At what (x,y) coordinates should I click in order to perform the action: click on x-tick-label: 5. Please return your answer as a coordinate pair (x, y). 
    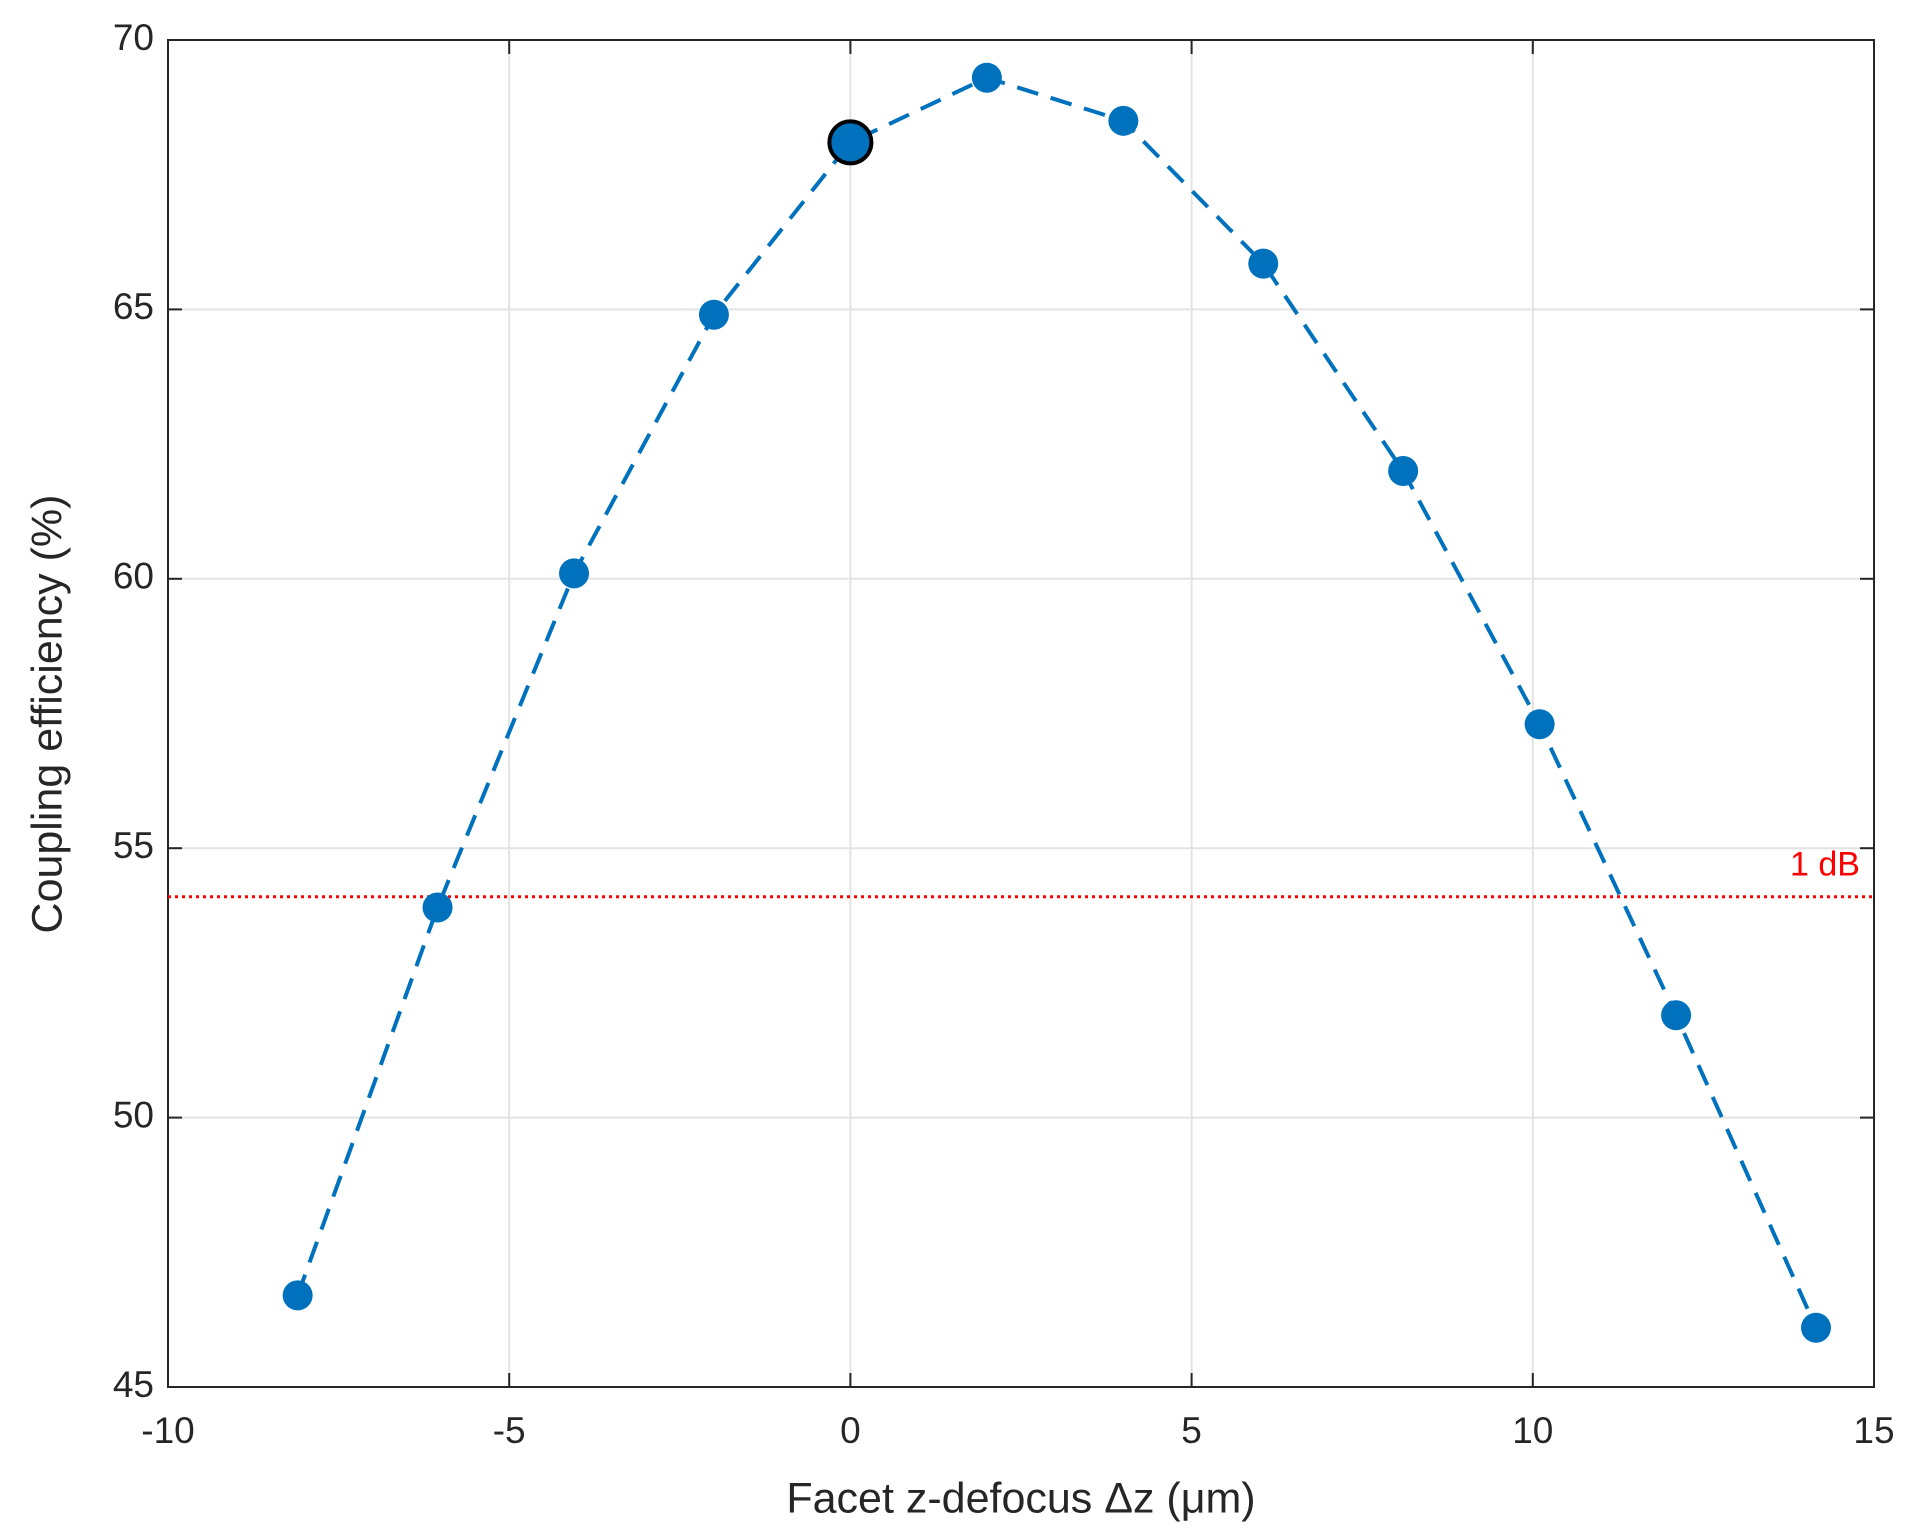
    Looking at the image, I should click on (1191, 1430).